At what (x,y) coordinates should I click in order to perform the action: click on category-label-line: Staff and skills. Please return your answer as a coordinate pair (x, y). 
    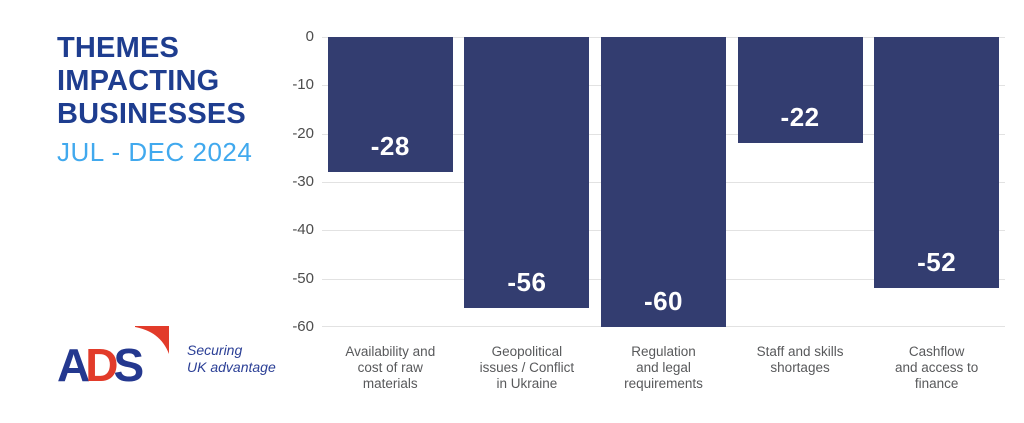
    Looking at the image, I should click on (800, 351).